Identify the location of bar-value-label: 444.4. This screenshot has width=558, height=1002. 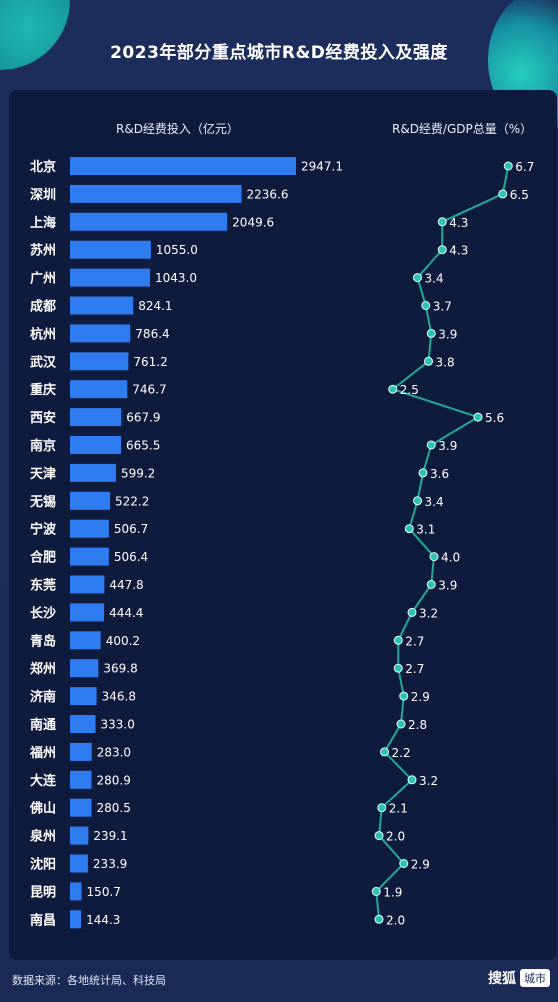
(126, 613).